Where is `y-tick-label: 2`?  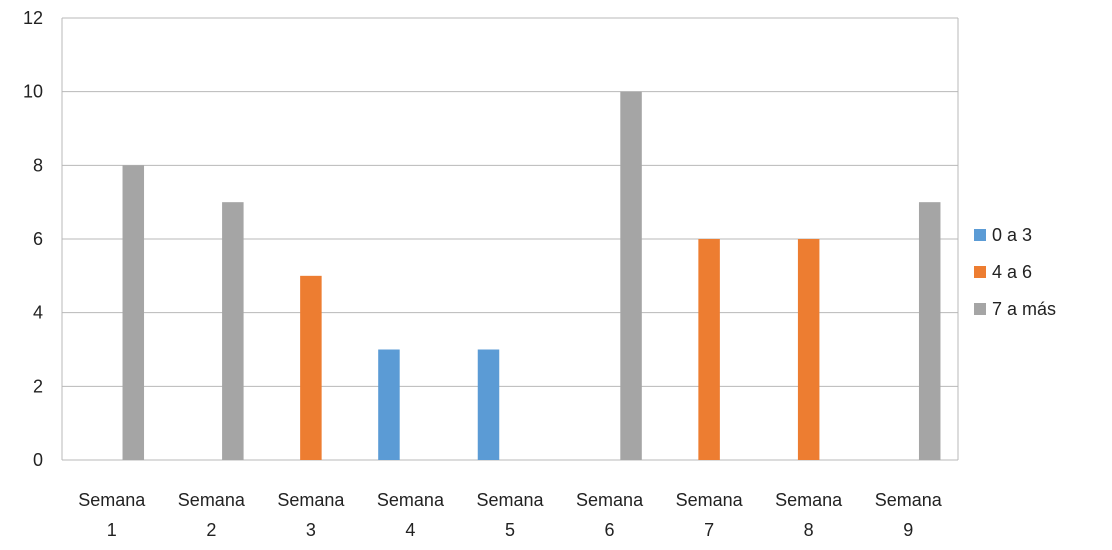 y-tick-label: 2 is located at coordinates (38, 386).